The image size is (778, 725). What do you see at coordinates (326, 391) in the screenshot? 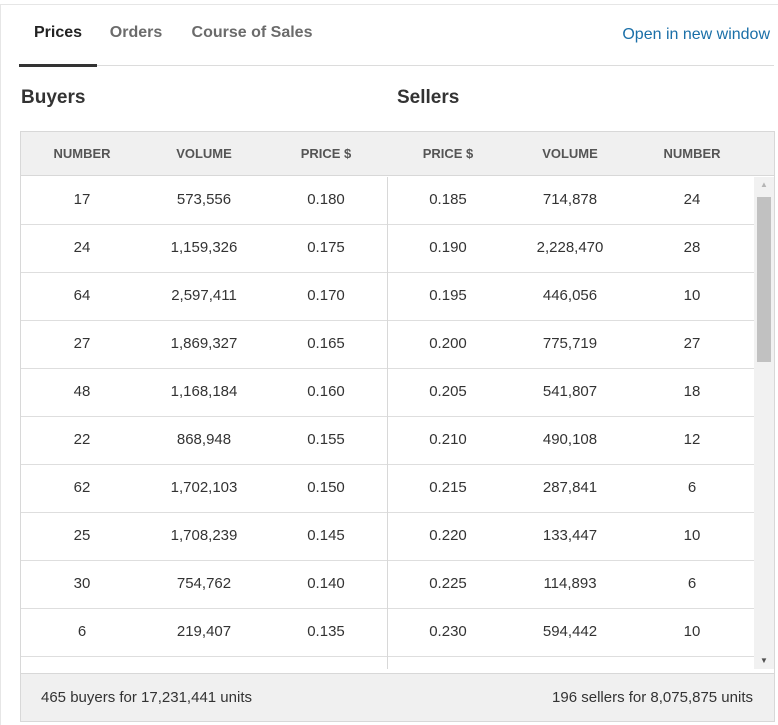
I see `cell-buyer-price: 0.160` at bounding box center [326, 391].